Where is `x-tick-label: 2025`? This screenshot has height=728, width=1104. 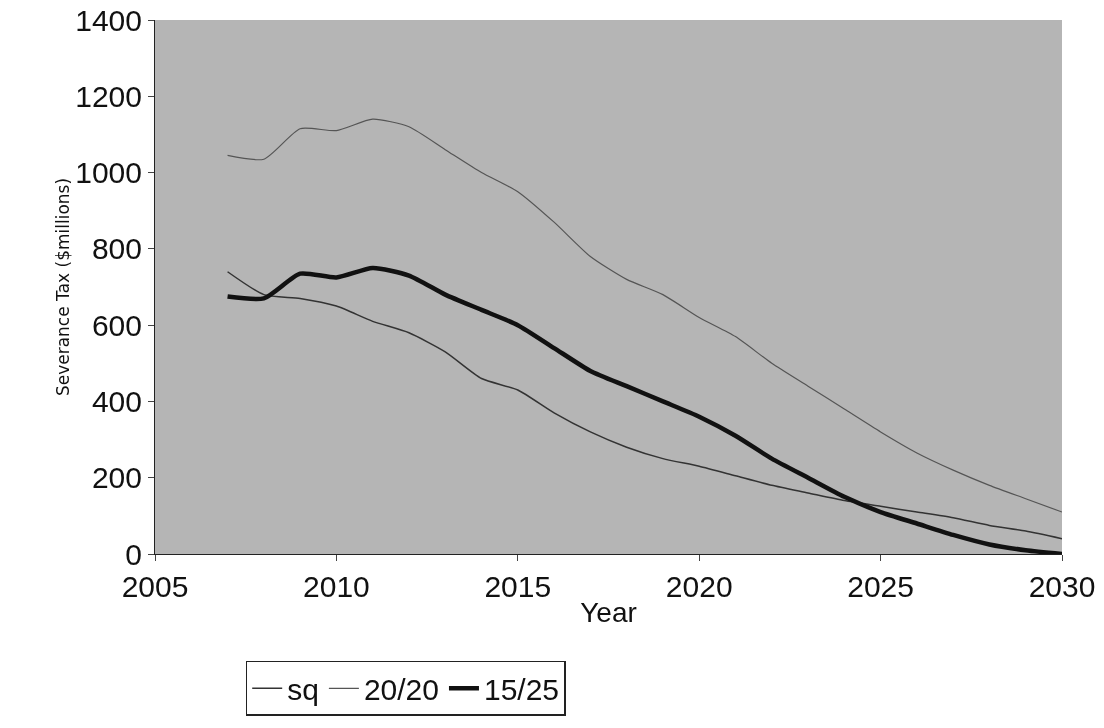
x-tick-label: 2025 is located at coordinates (880, 586).